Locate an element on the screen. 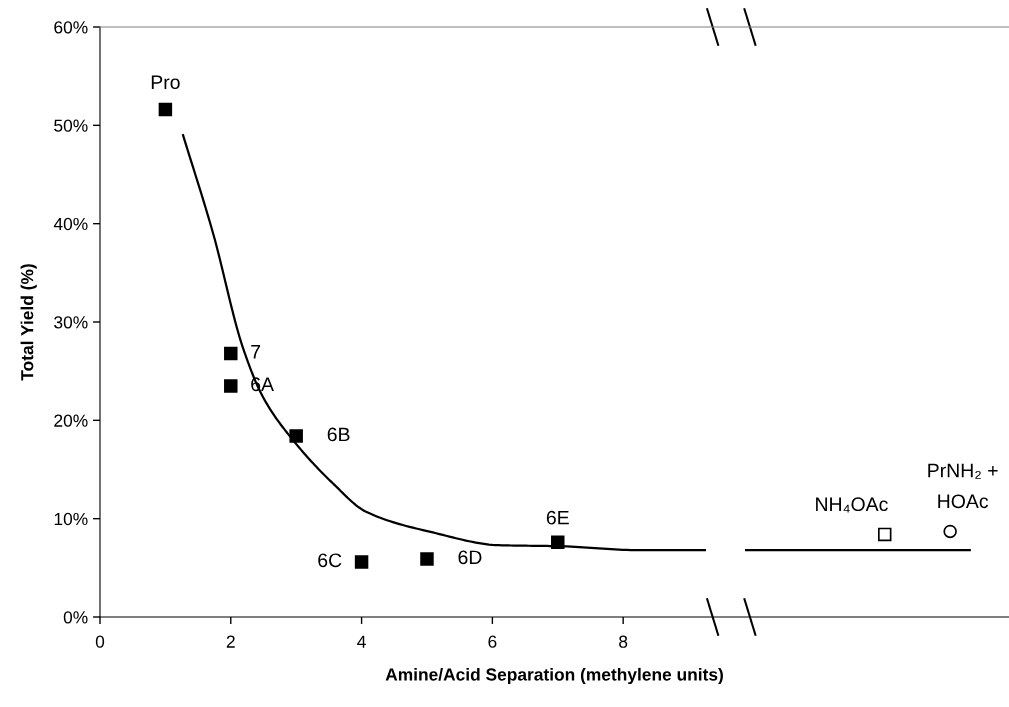 Image resolution: width=1009 pixels, height=707 pixels. y-axis-title: Total Yield (%) is located at coordinates (28, 322).